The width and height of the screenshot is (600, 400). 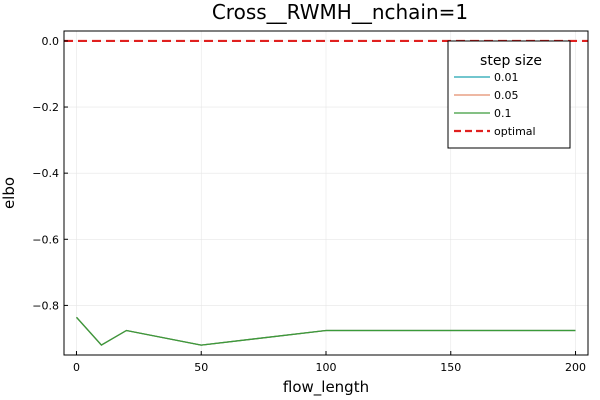 What do you see at coordinates (503, 113) in the screenshot?
I see `legend-label: 0.1` at bounding box center [503, 113].